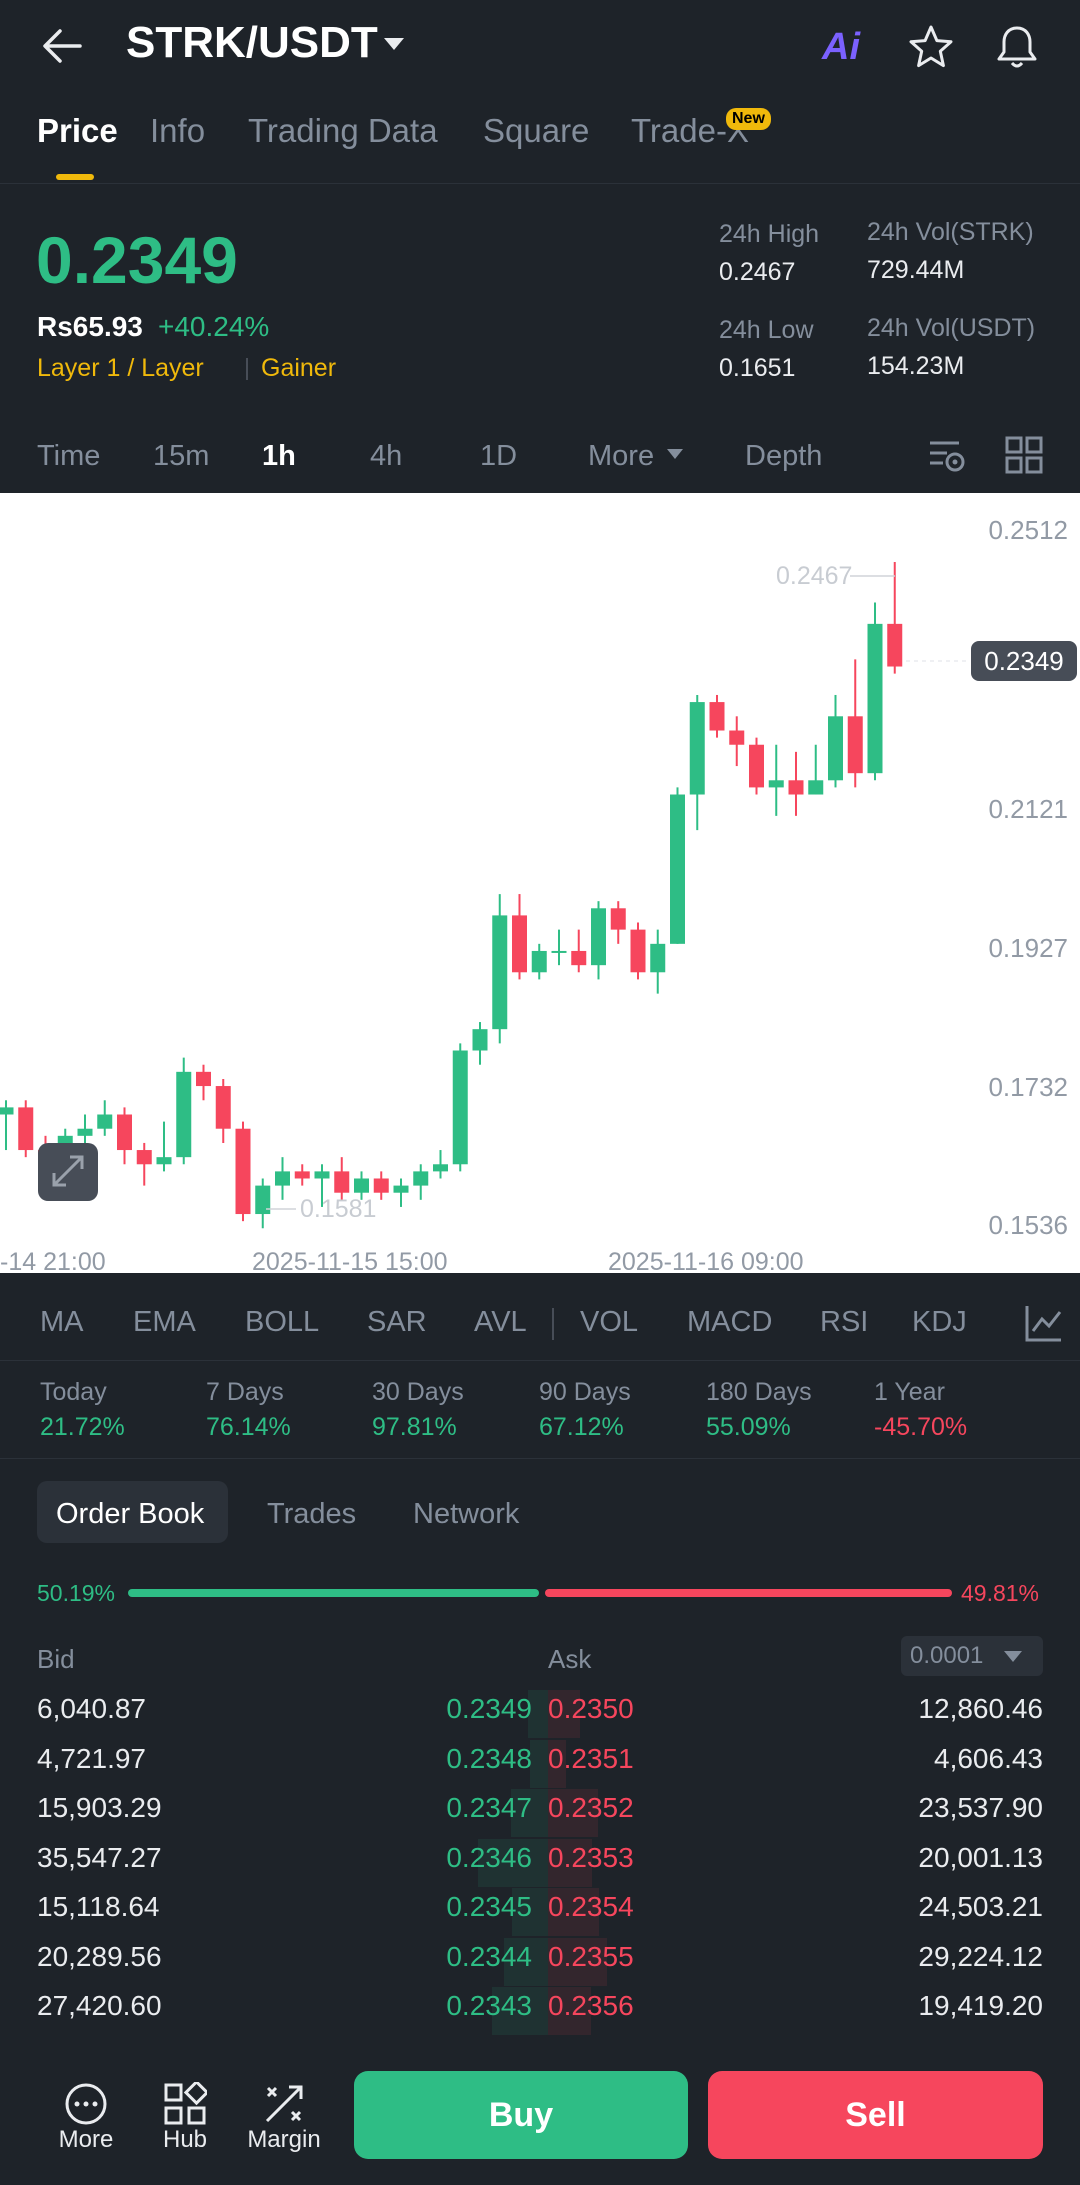  Describe the element at coordinates (77, 130) in the screenshot. I see `tab-price: Price` at that location.